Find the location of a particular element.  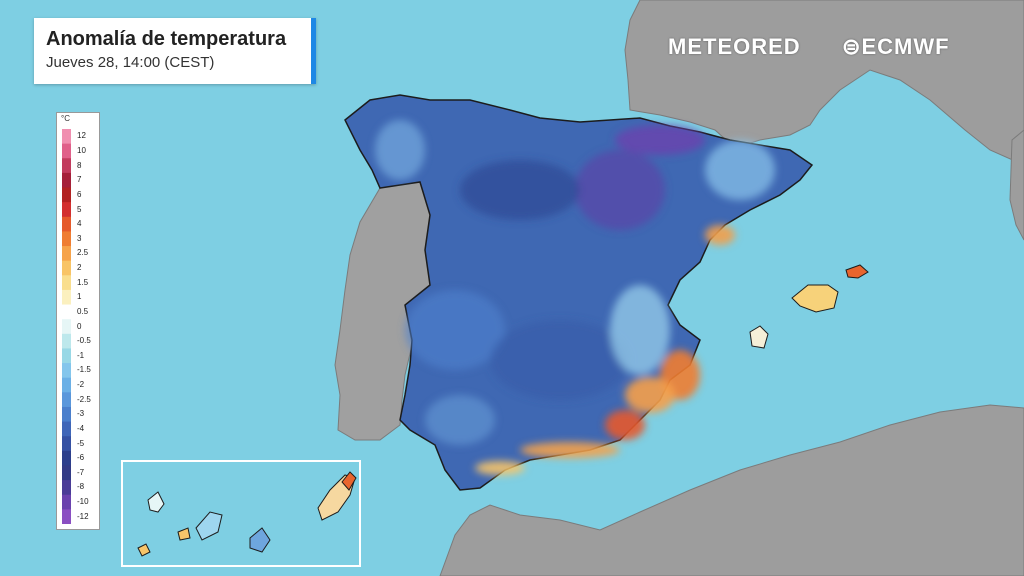

legend-color-bar is located at coordinates (66, 326).